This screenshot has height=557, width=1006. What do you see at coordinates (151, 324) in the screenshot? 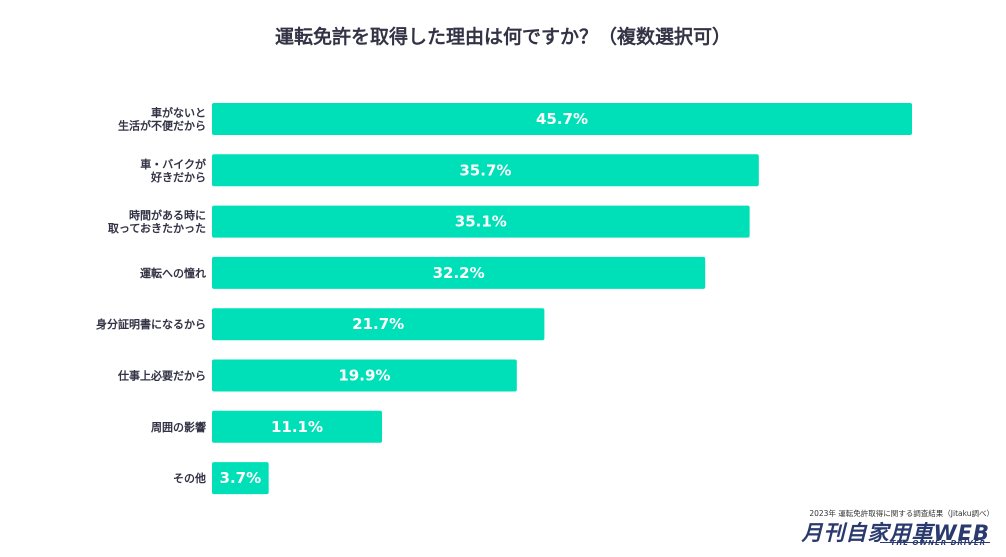
I see `category-label: 身分証明書になるから` at bounding box center [151, 324].